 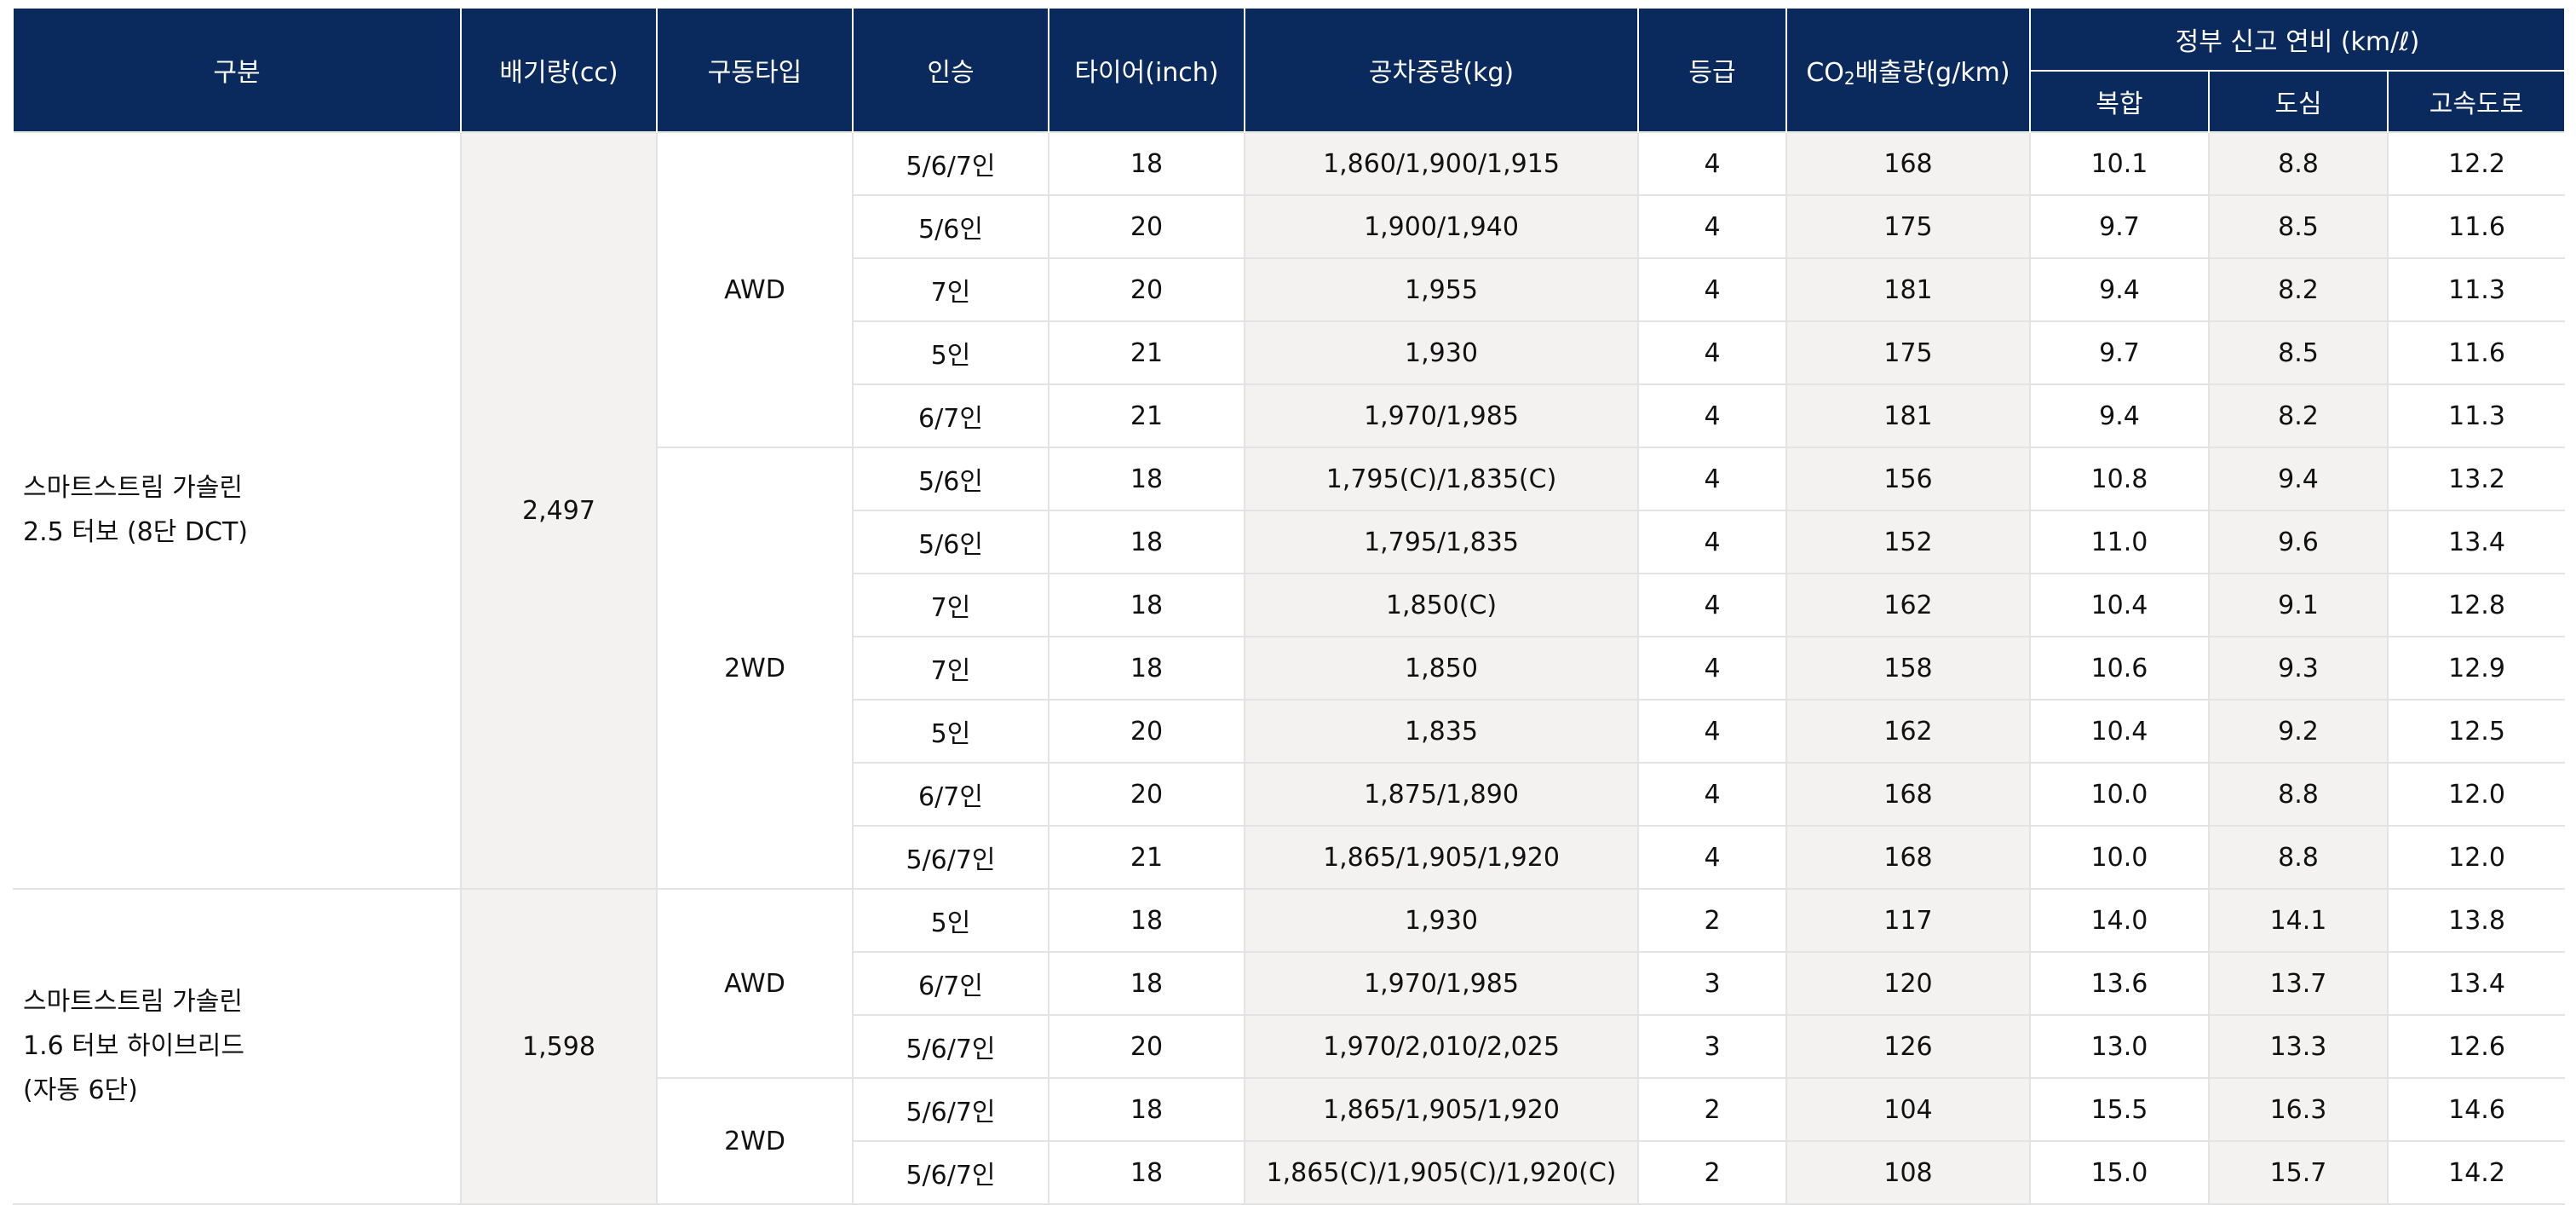 What do you see at coordinates (2299, 983) in the screenshot?
I see `city-cell: 13.7` at bounding box center [2299, 983].